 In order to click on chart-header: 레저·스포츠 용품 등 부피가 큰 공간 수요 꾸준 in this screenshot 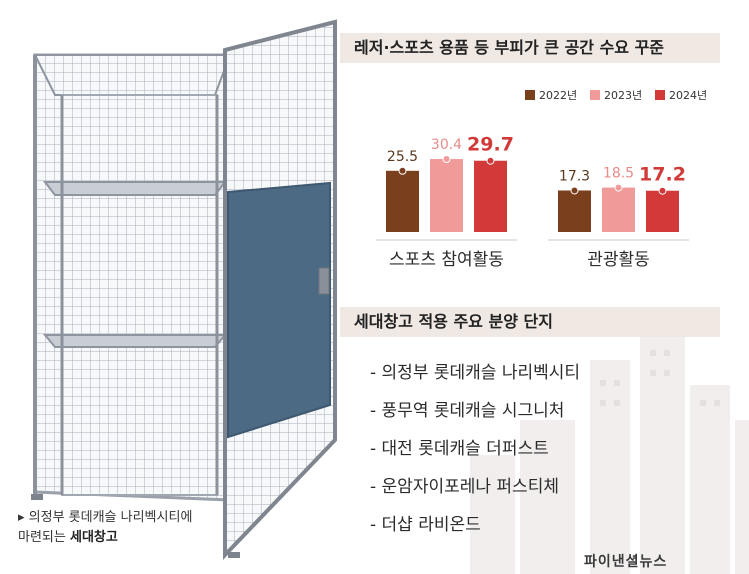, I will do `click(530, 48)`.